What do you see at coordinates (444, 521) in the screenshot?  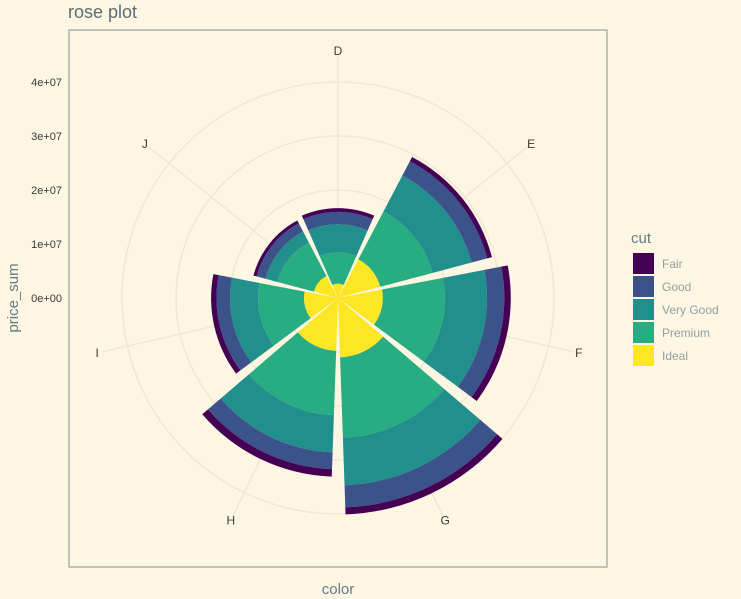 I see `category-label-G: G` at bounding box center [444, 521].